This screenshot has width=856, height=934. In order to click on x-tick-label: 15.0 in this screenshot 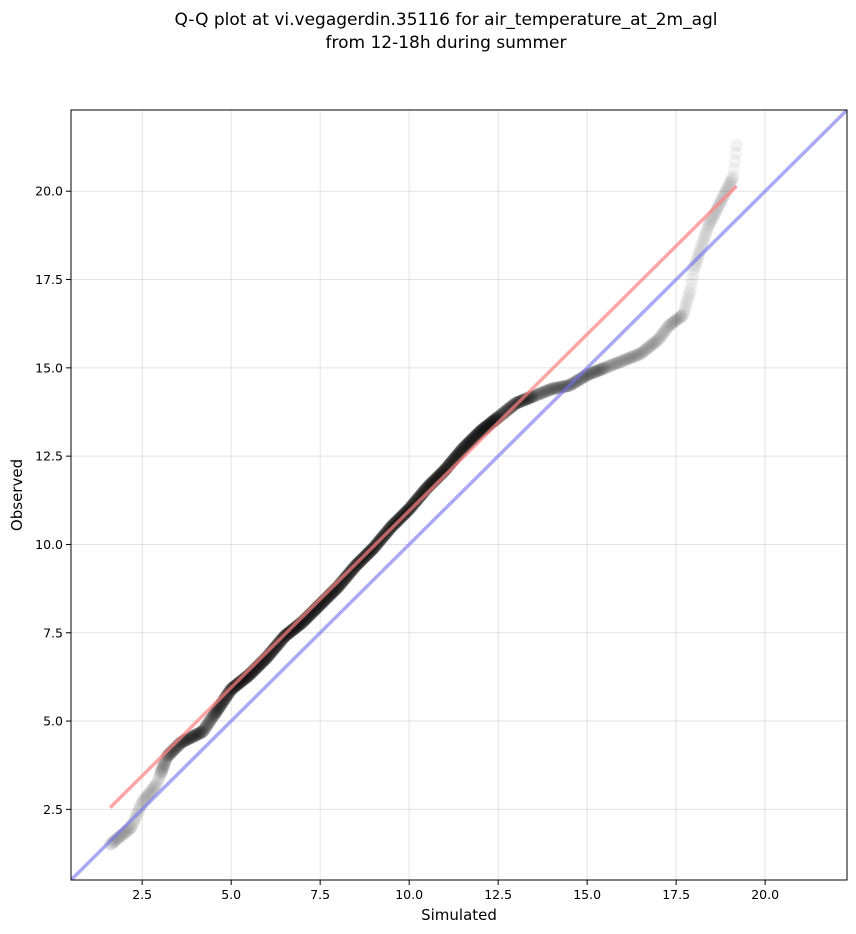, I will do `click(587, 894)`.